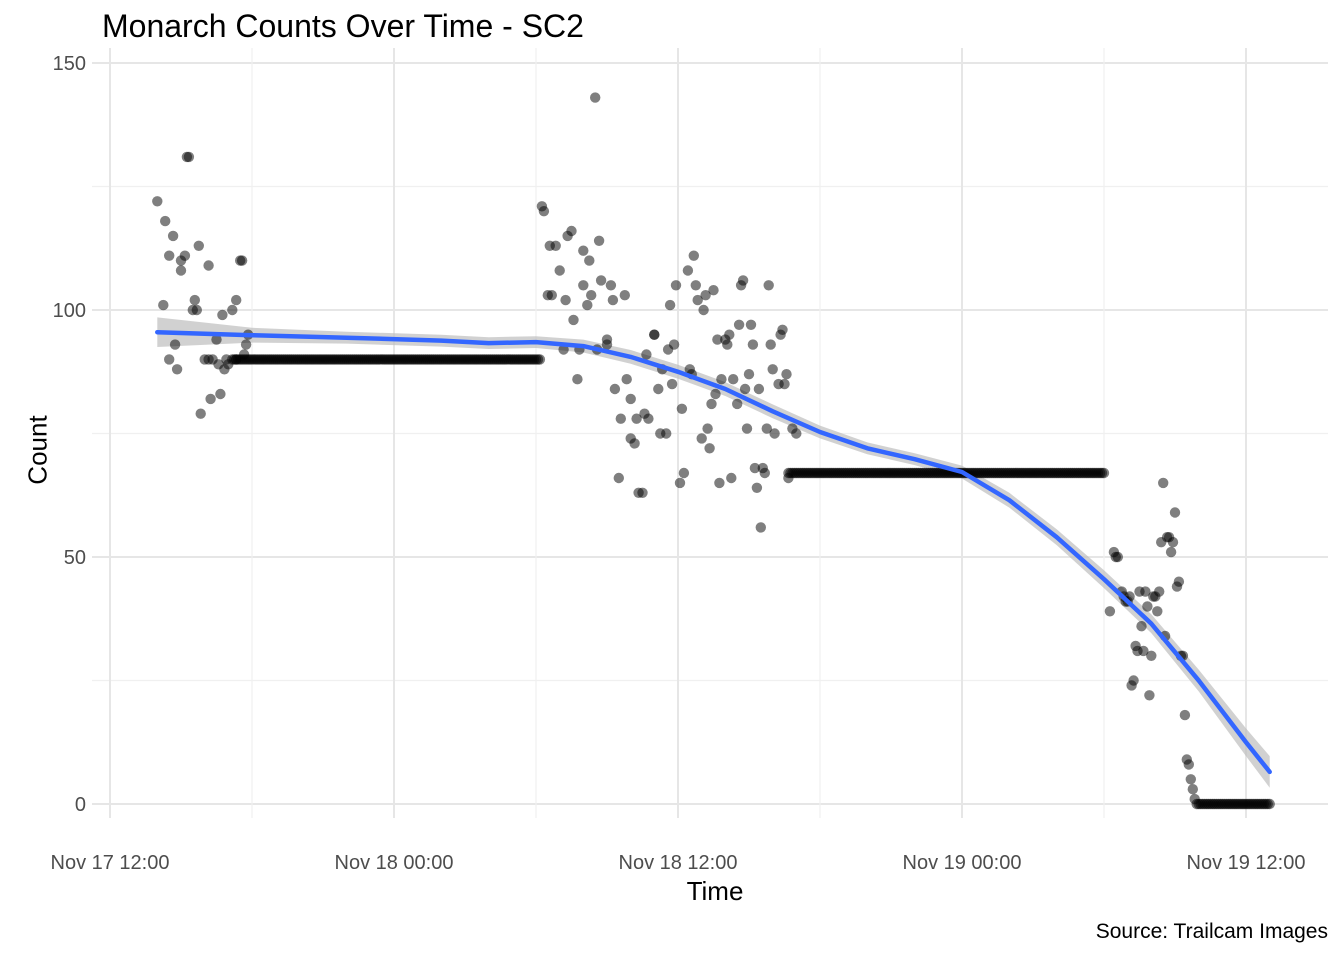 The height and width of the screenshot is (960, 1344). Describe the element at coordinates (1246, 863) in the screenshot. I see `x-tick-label: Nov 19 12:00` at that location.